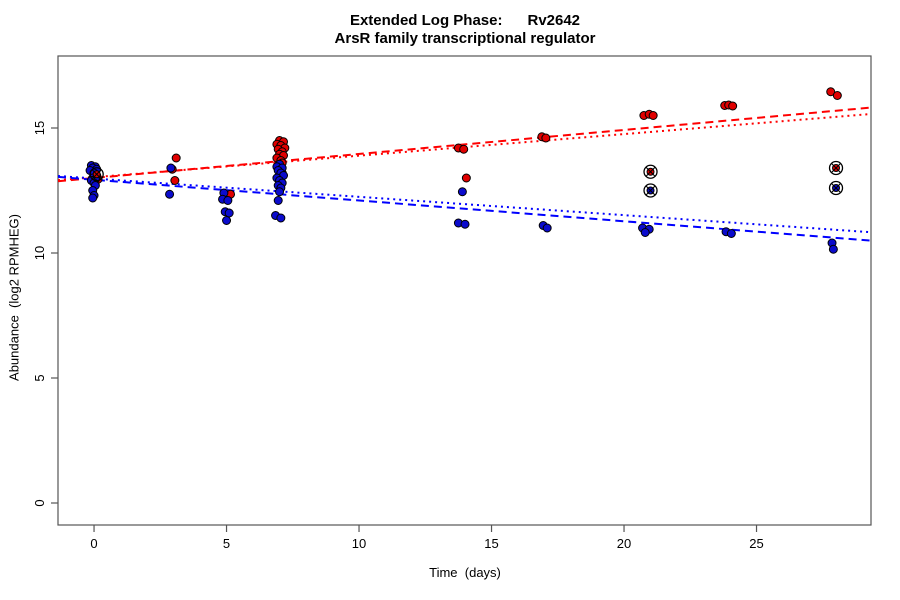  What do you see at coordinates (93, 543) in the screenshot?
I see `x-tick-label: 0` at bounding box center [93, 543].